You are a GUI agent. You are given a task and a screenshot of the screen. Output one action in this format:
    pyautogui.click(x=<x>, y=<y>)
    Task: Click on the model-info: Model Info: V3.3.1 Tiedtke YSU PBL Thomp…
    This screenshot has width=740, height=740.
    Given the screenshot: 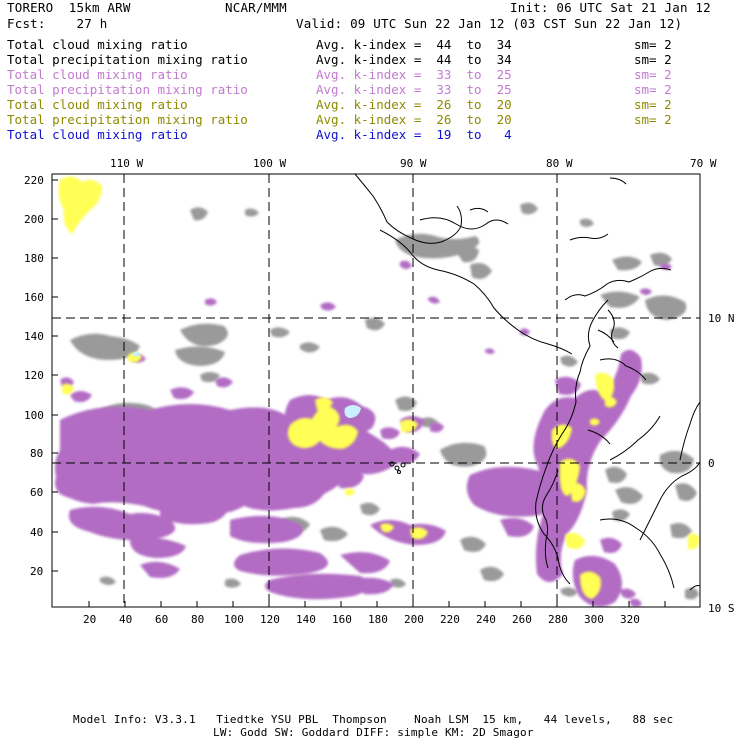 What is the action you would take?
    pyautogui.click(x=373, y=719)
    